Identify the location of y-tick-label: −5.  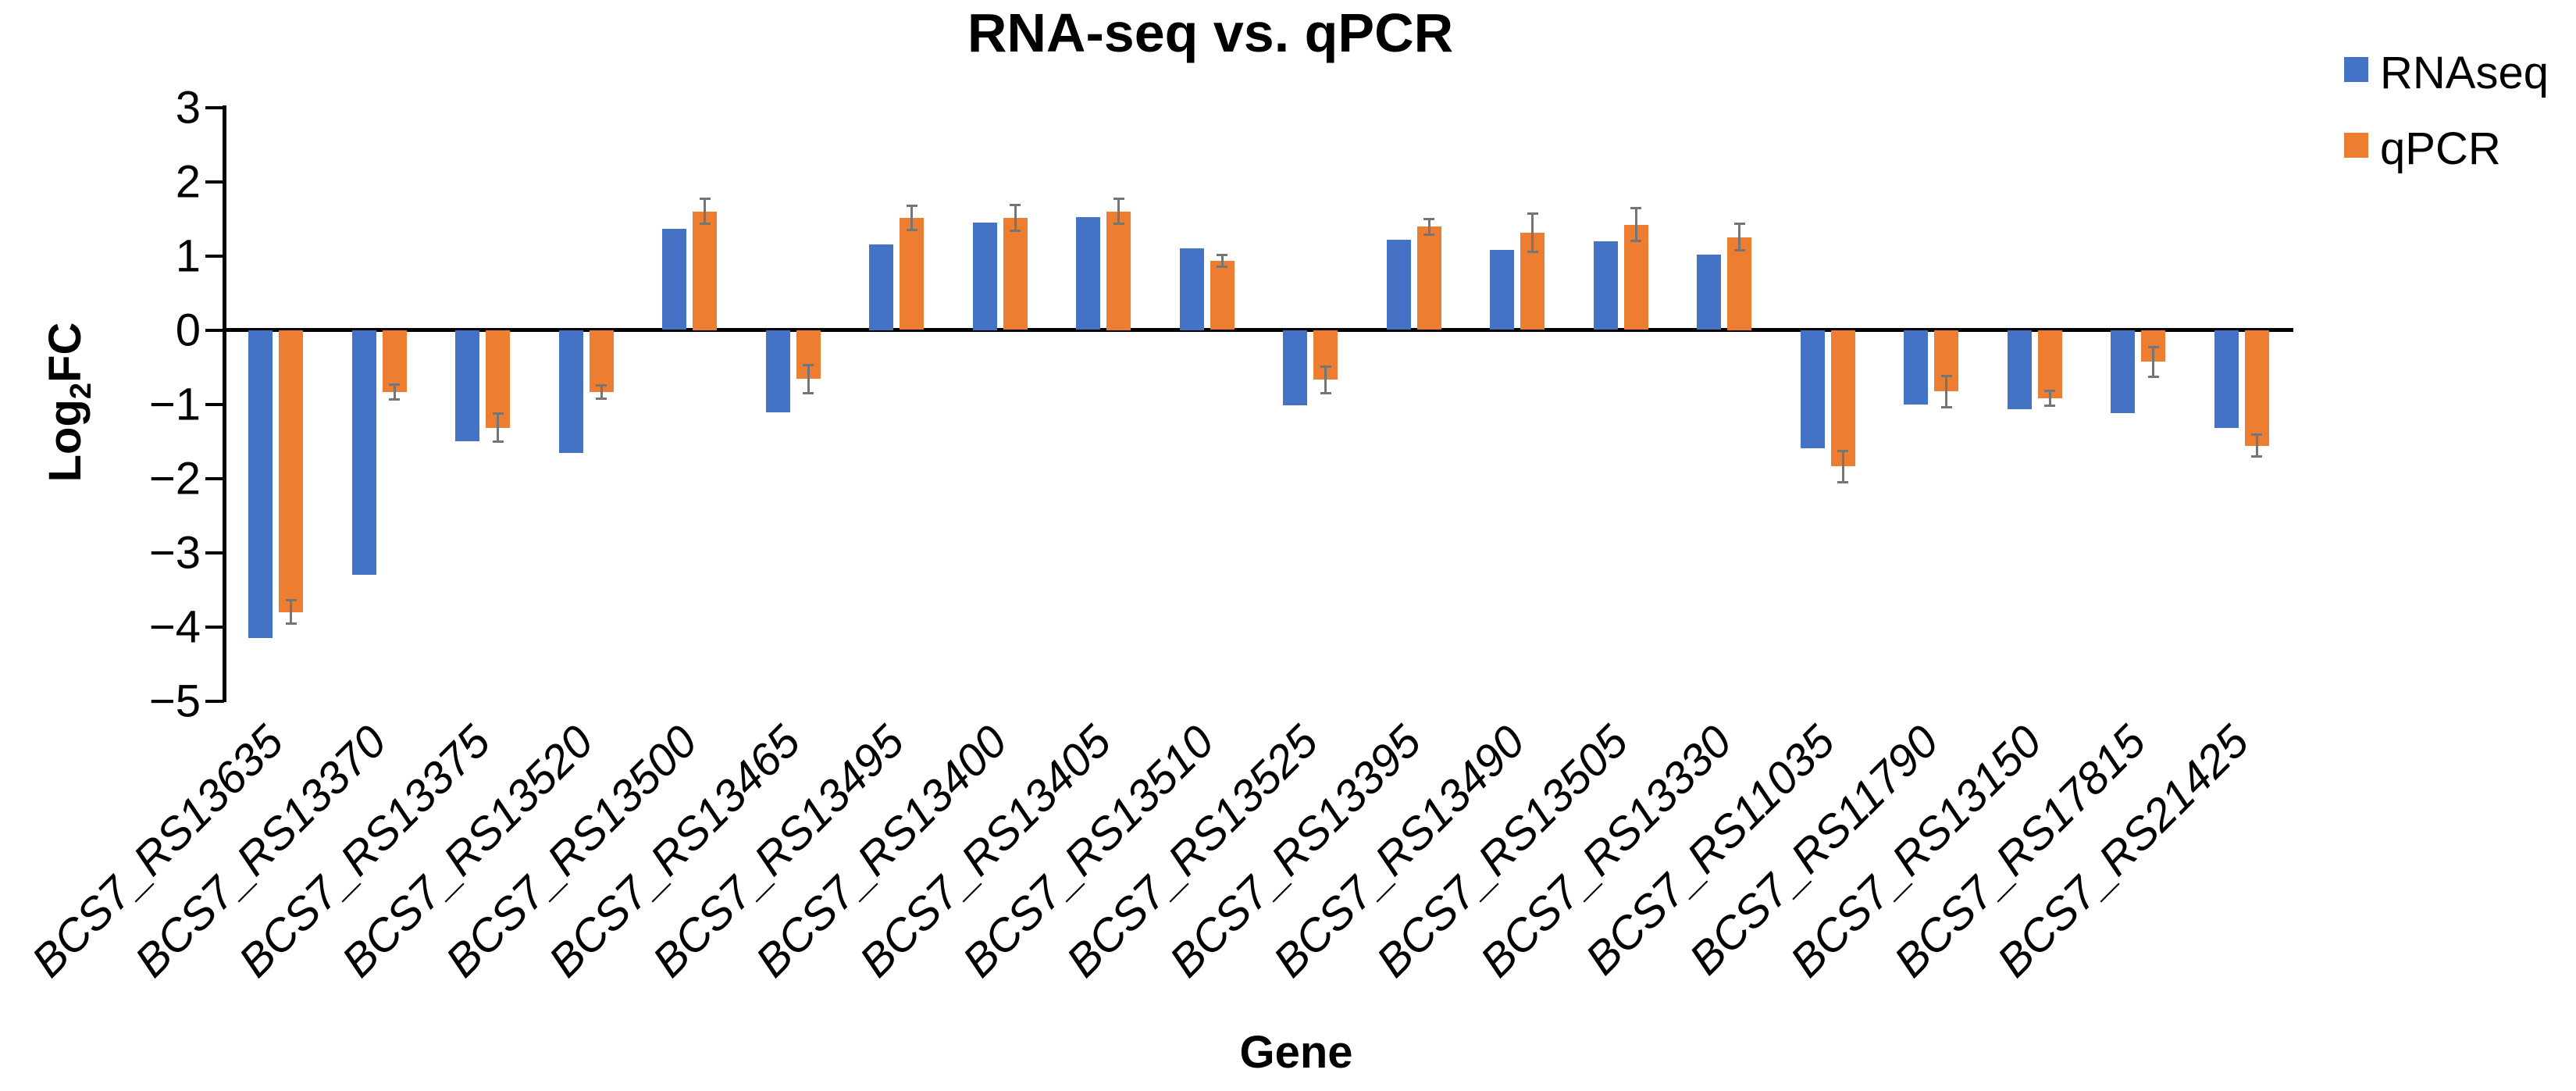
(174, 701).